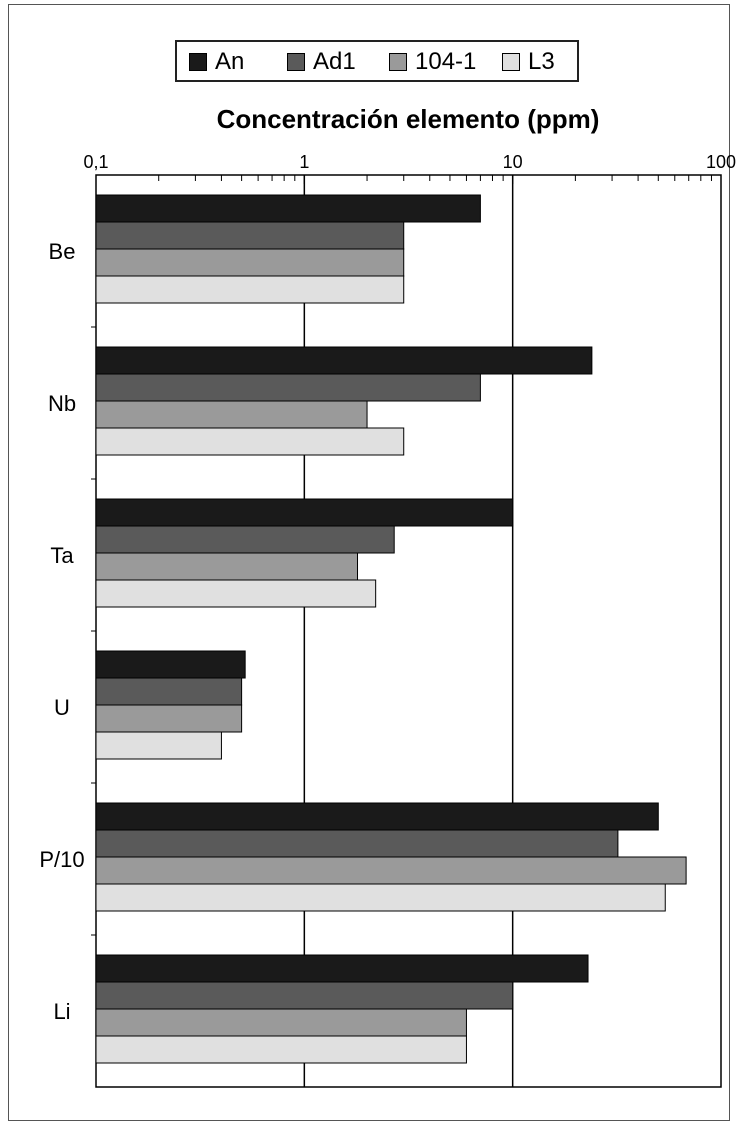  What do you see at coordinates (198, 62) in the screenshot?
I see `legend-swatch-an` at bounding box center [198, 62].